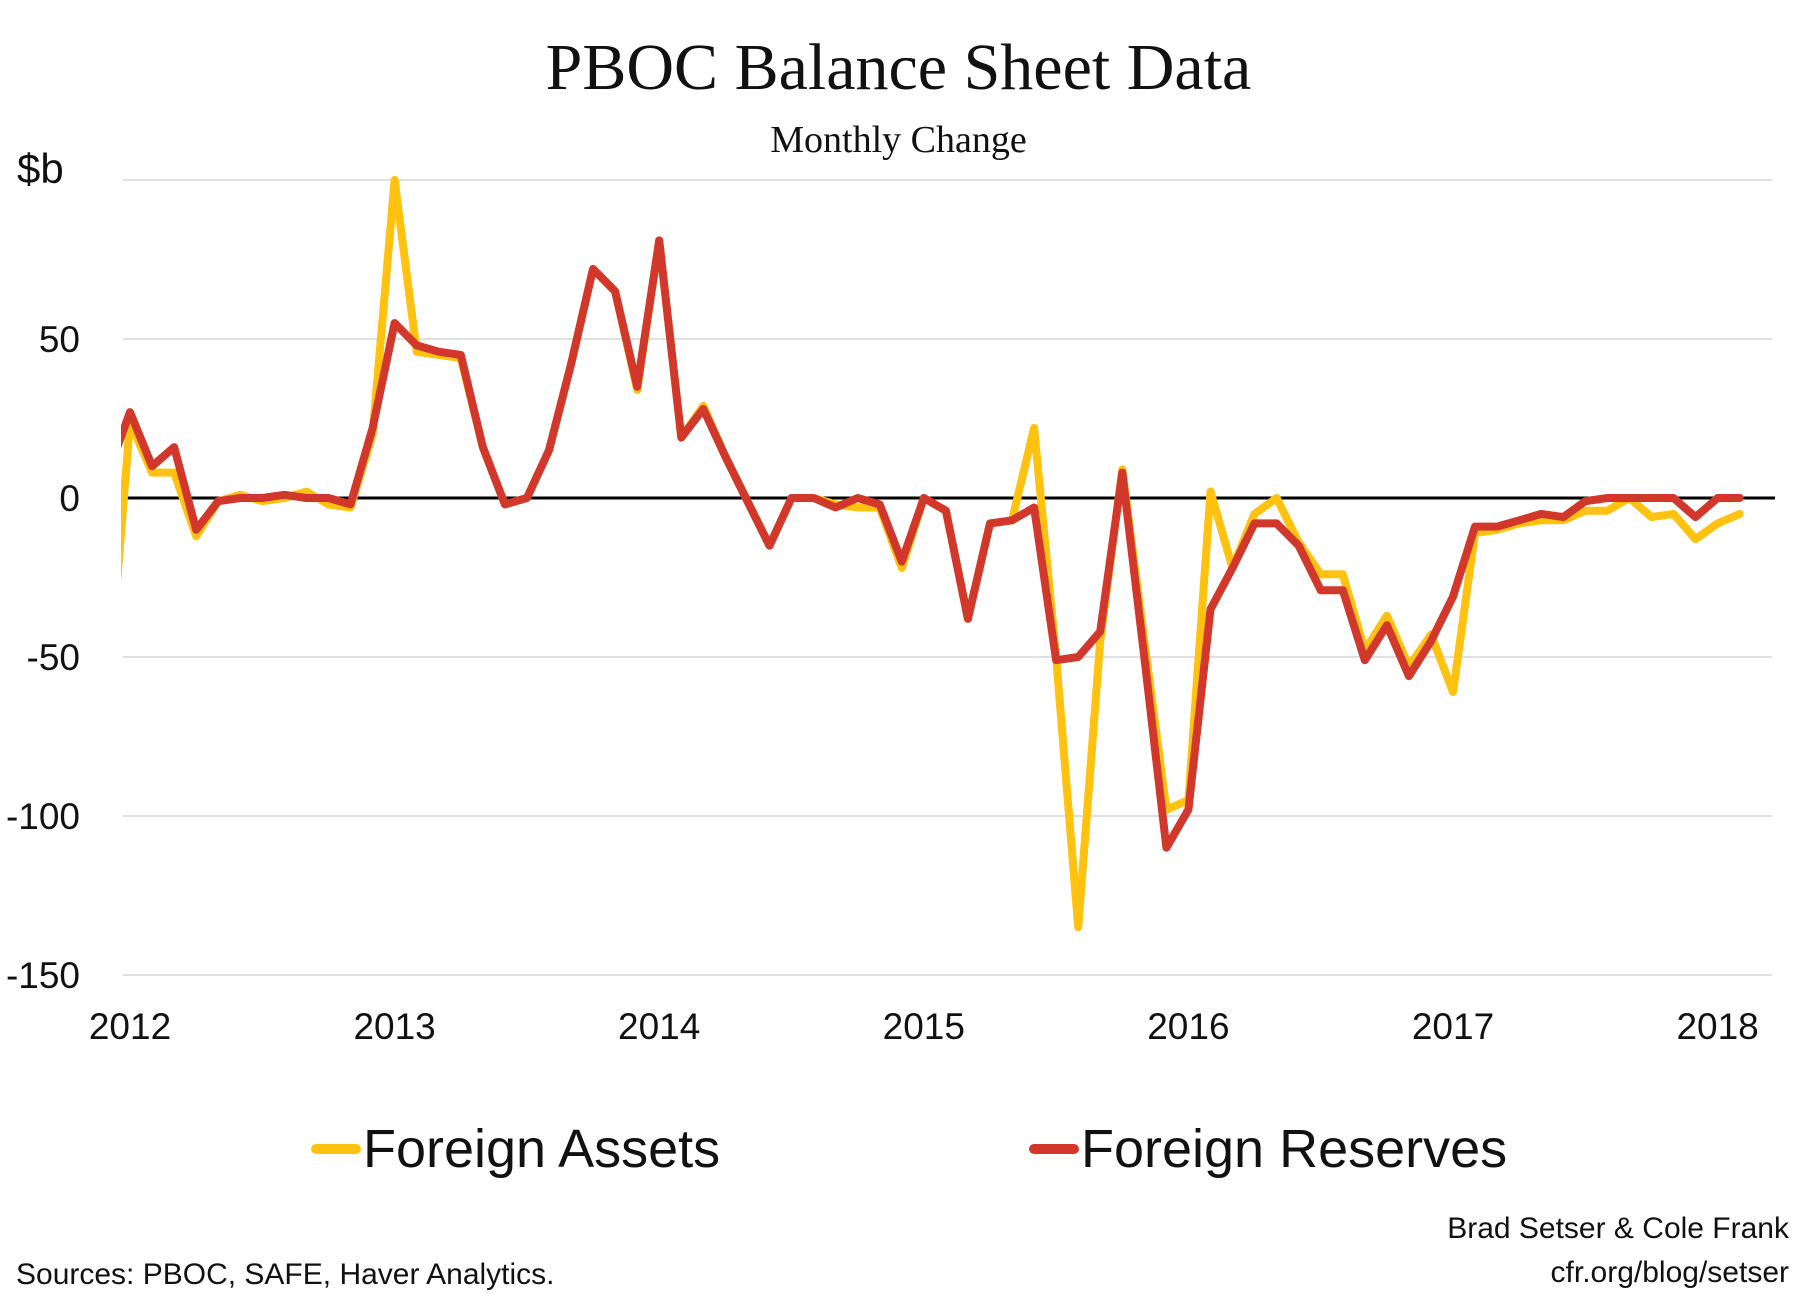 This screenshot has width=1797, height=1294. Describe the element at coordinates (1054, 1149) in the screenshot. I see `legend-swatch-red` at that location.